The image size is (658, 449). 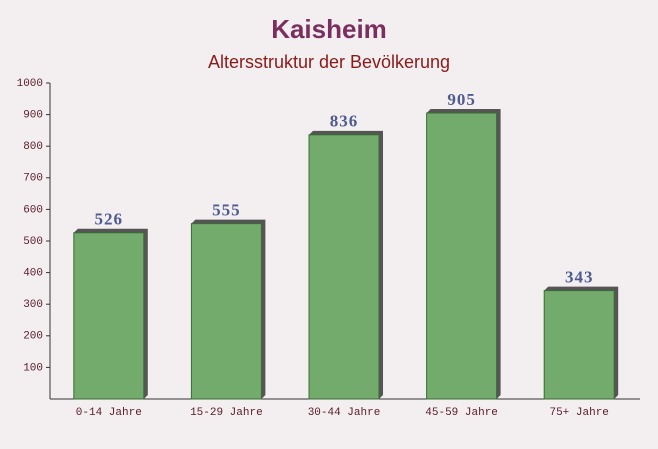 I want to click on chart-subtitle: Altersstruktur der Bevölkerung, so click(x=329, y=62).